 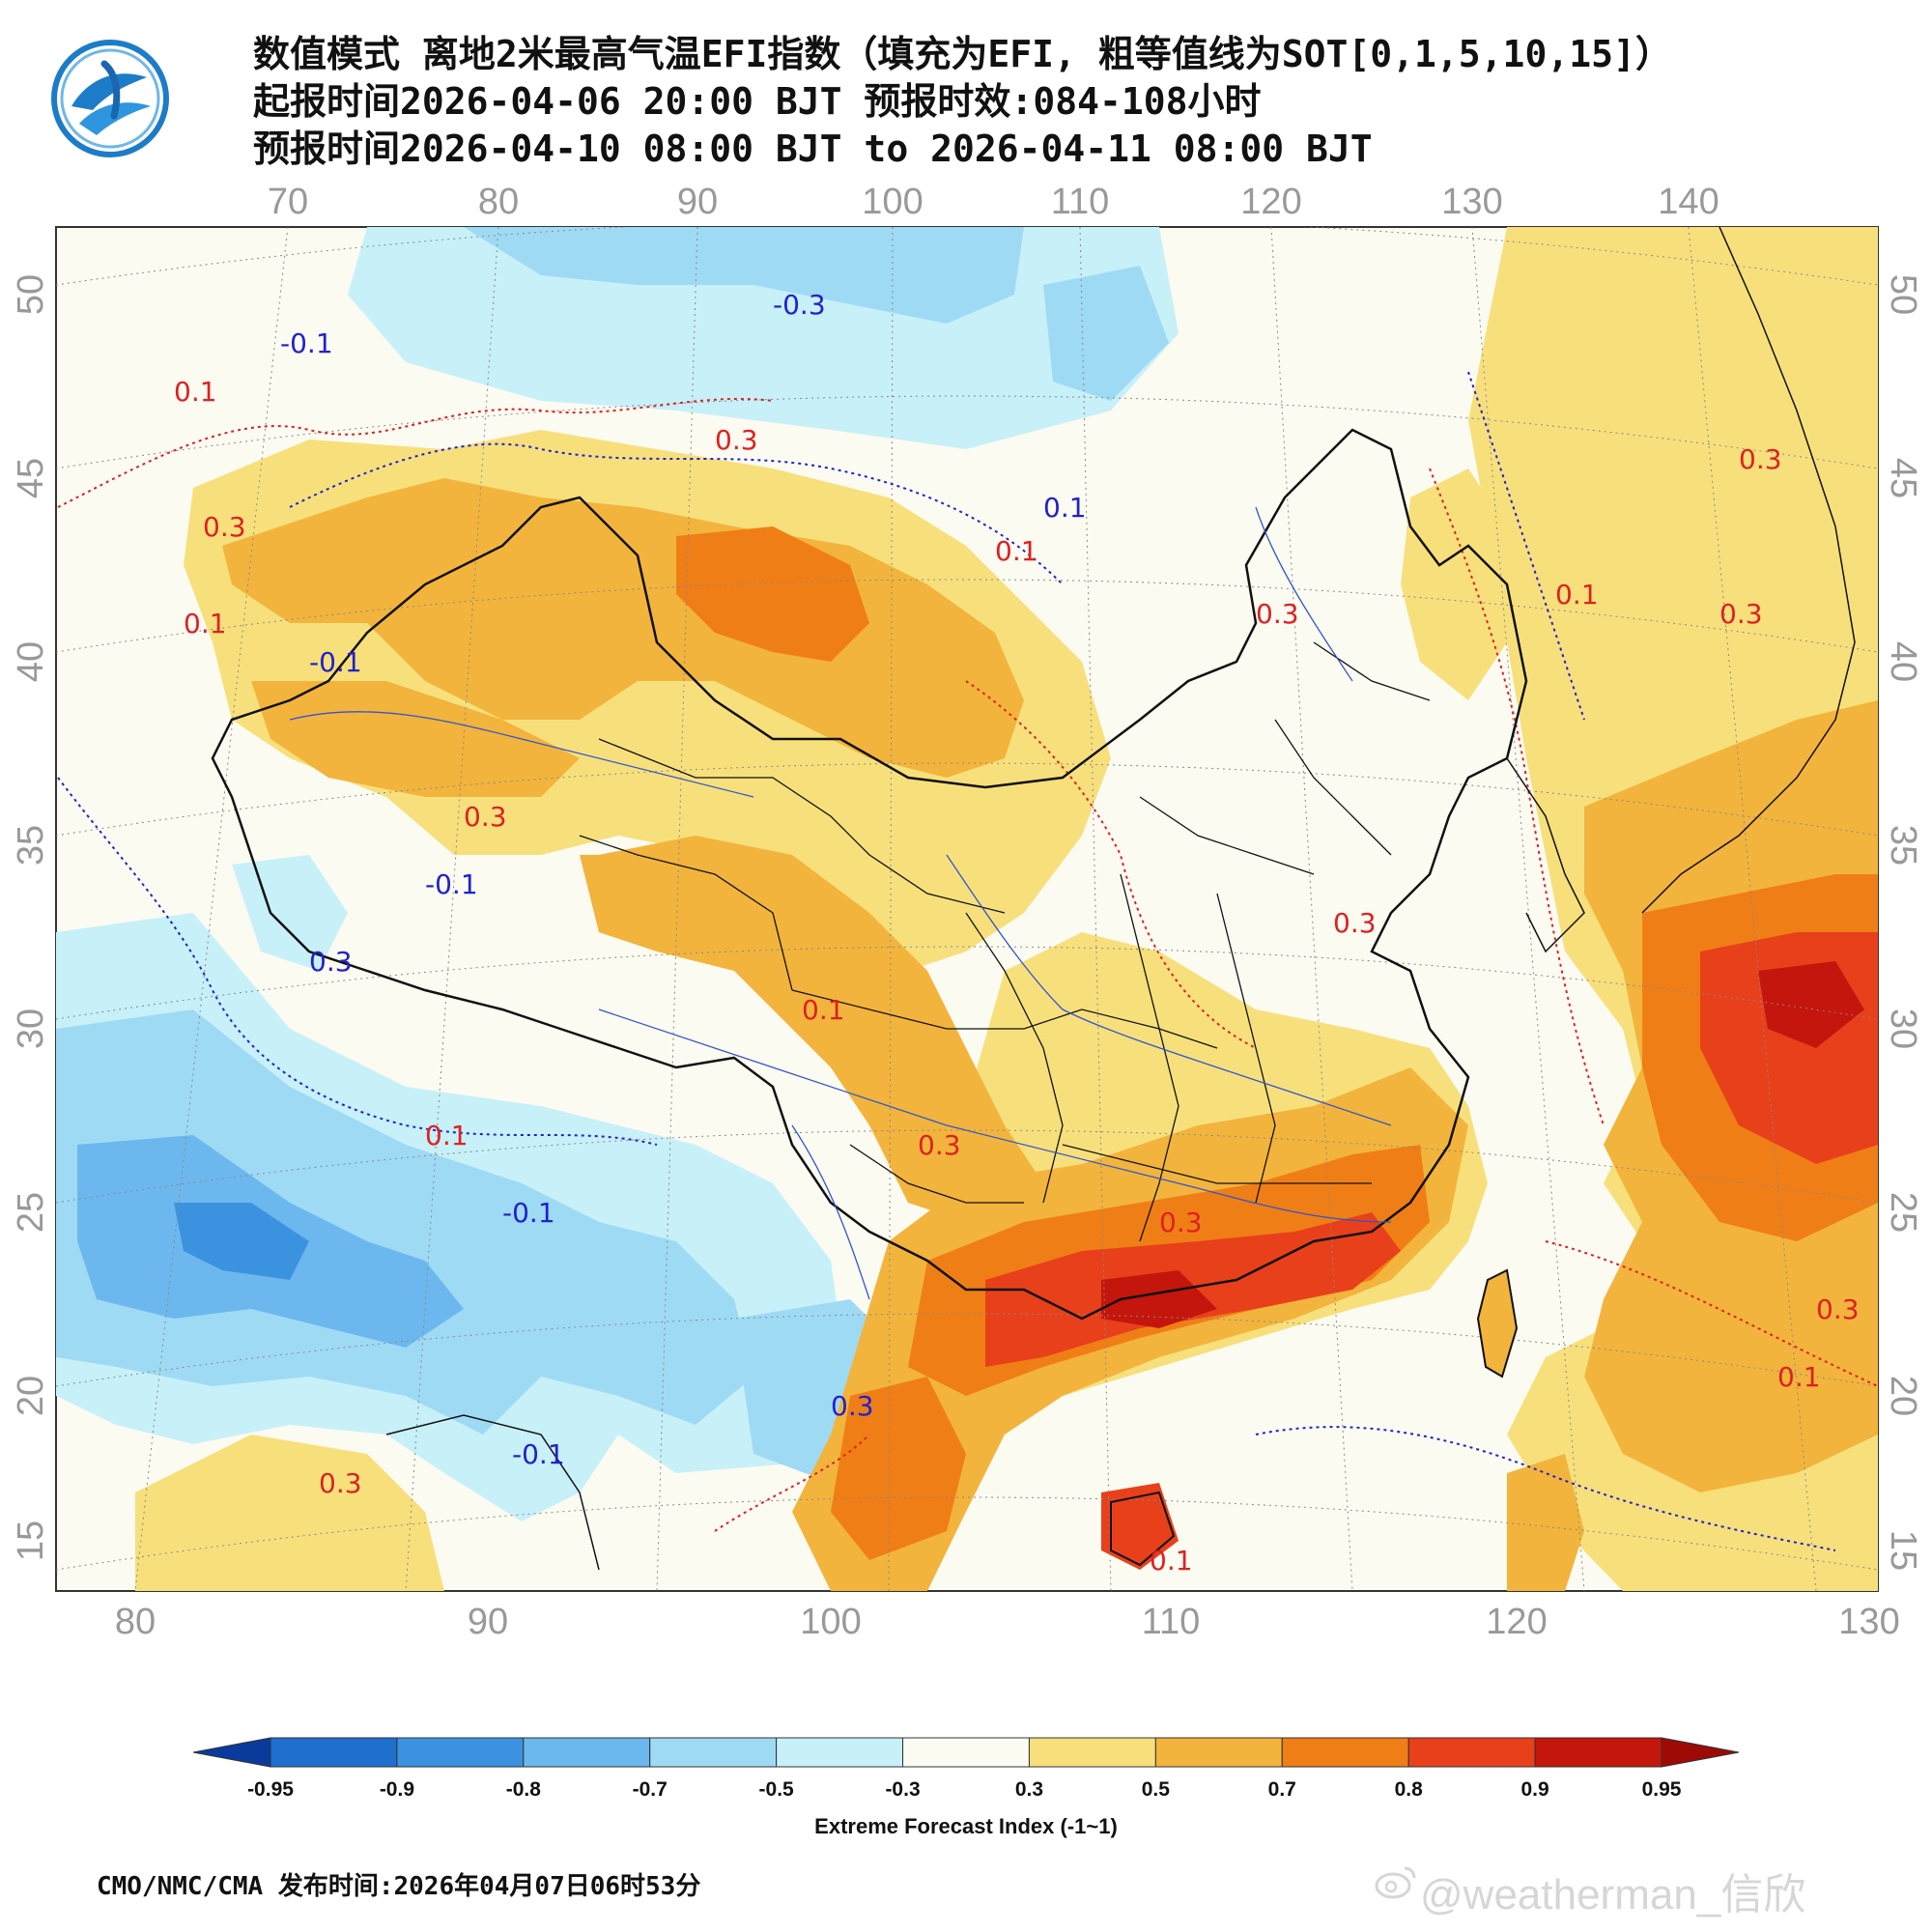 What do you see at coordinates (1471, 202) in the screenshot?
I see `top-lon-label: 130` at bounding box center [1471, 202].